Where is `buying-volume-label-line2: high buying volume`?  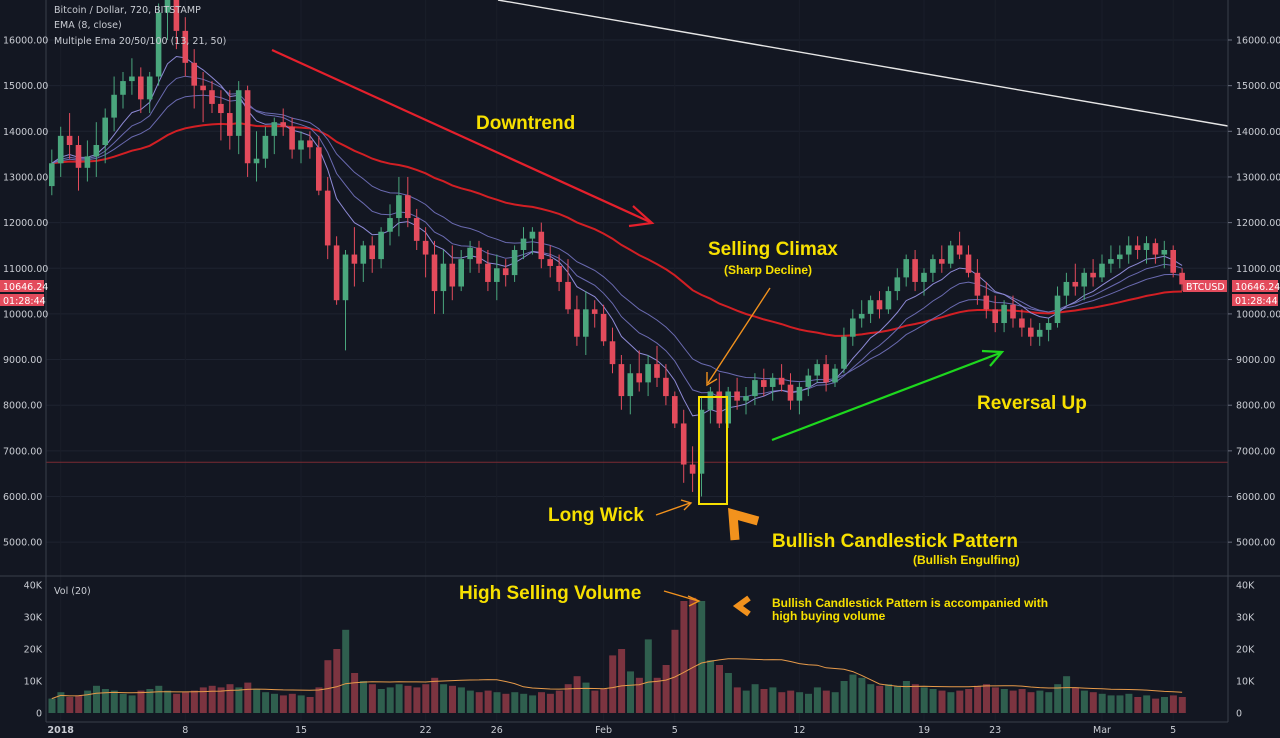 buying-volume-label-line2: high buying volume is located at coordinates (829, 616).